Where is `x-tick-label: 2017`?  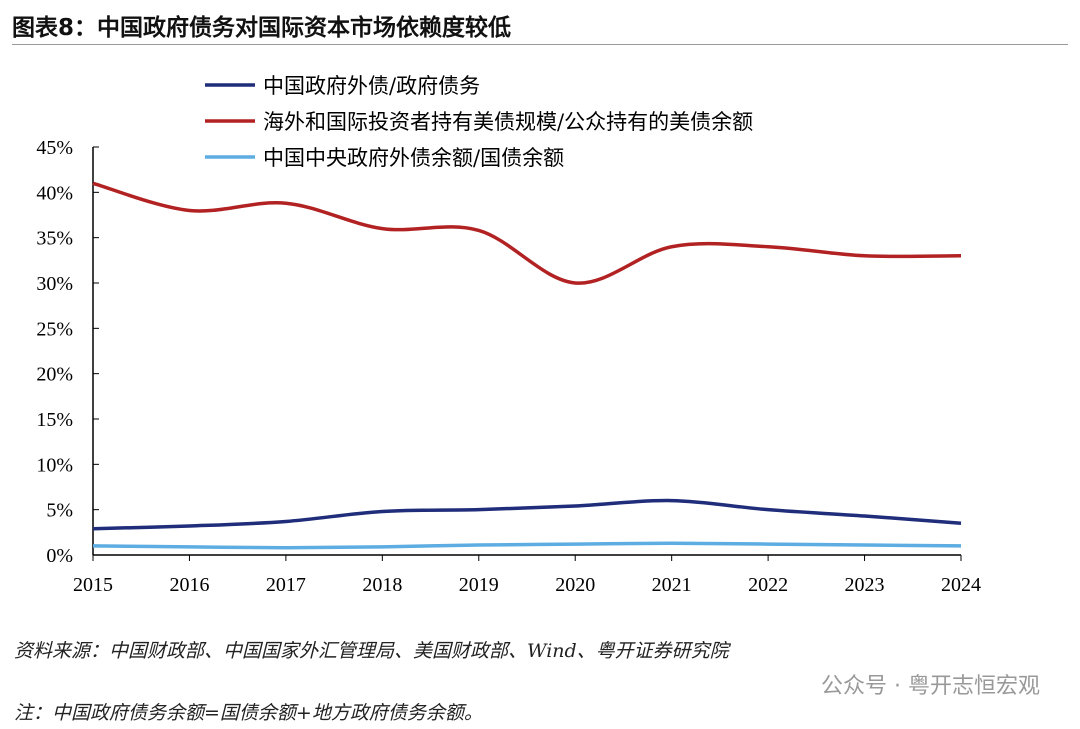
x-tick-label: 2017 is located at coordinates (286, 585).